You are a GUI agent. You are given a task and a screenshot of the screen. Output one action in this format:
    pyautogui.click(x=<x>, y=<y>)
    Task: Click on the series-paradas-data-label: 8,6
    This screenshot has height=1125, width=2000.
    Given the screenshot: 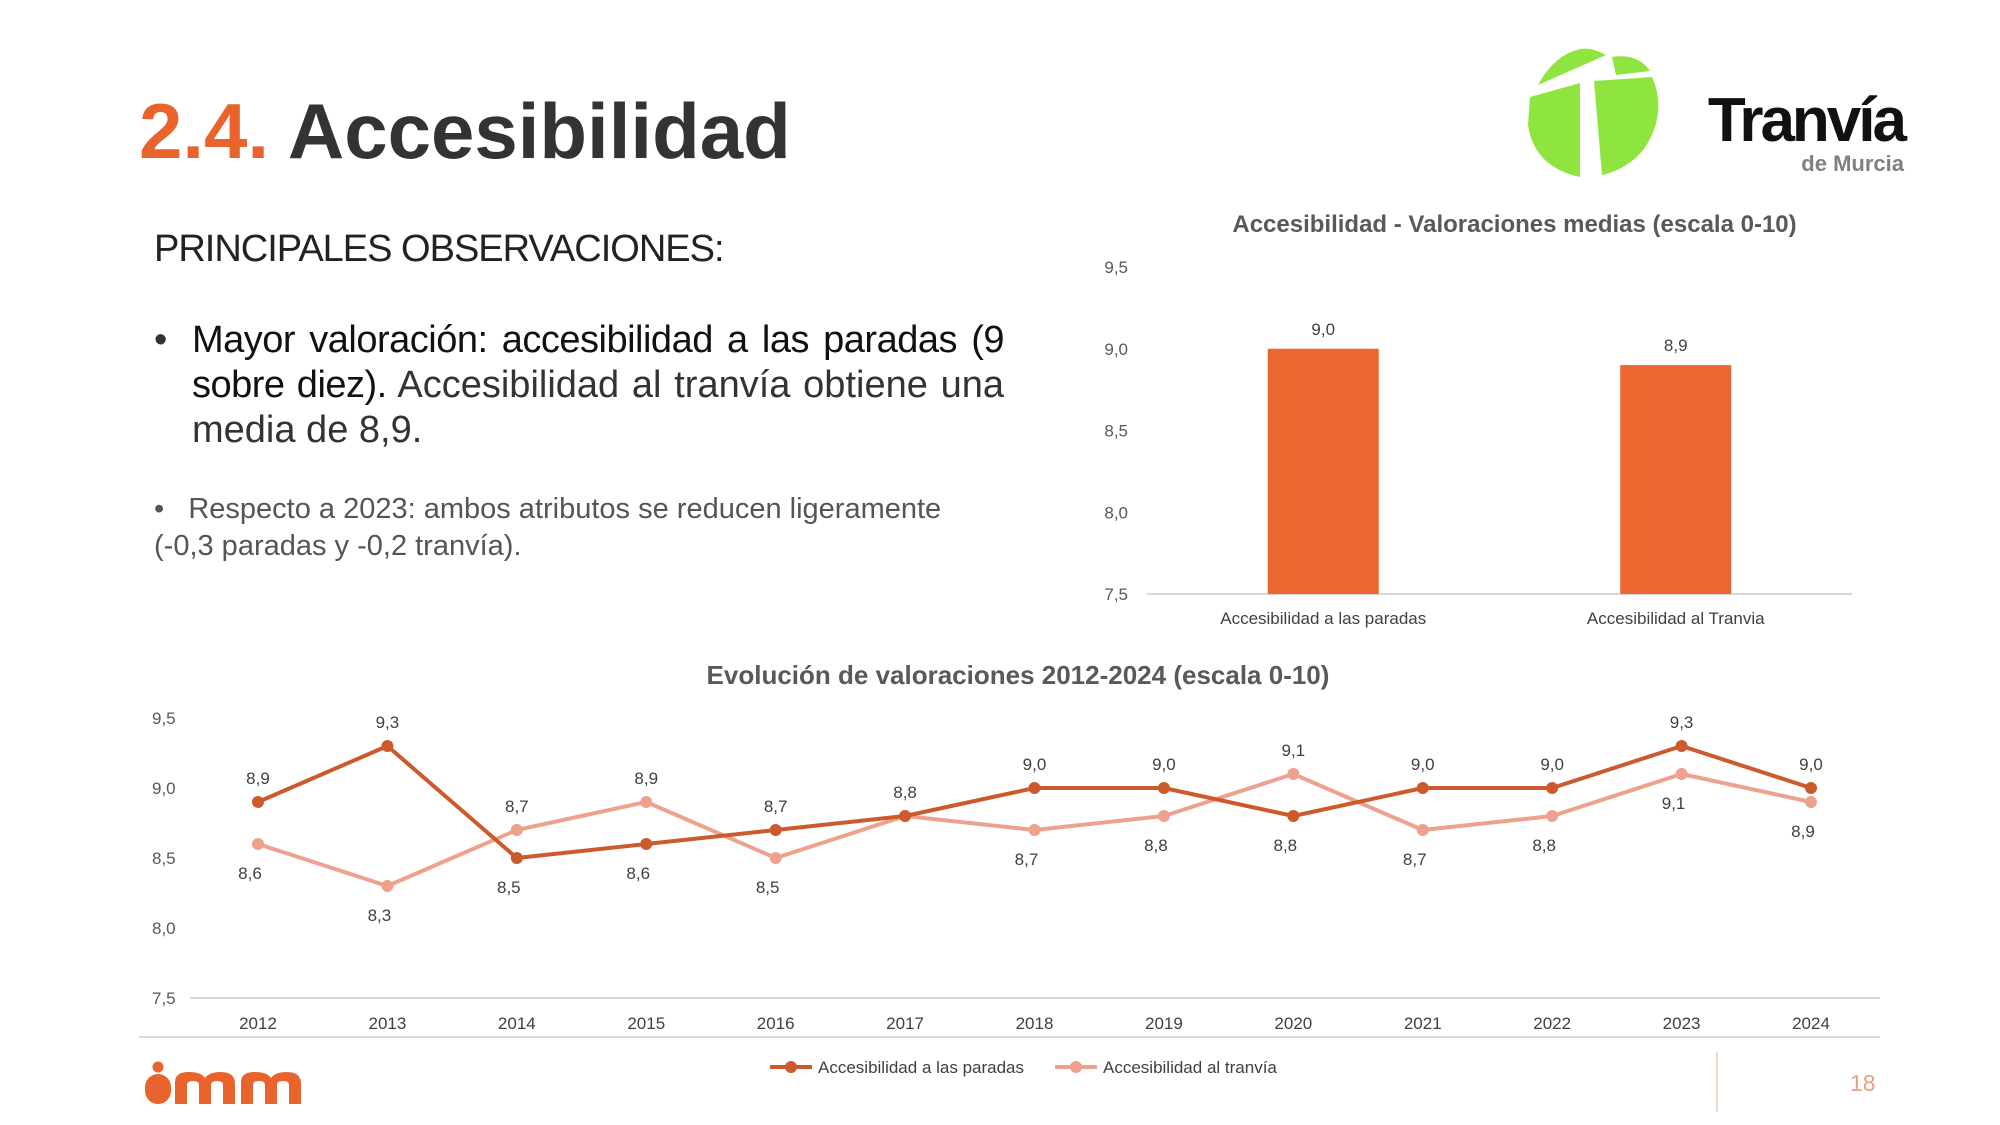 What is the action you would take?
    pyautogui.click(x=638, y=873)
    